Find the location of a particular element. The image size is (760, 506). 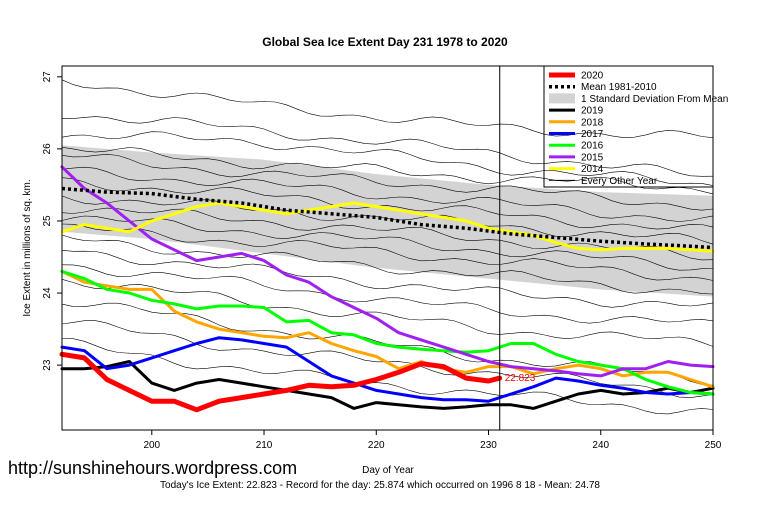

series-line-2020 is located at coordinates (281, 382).